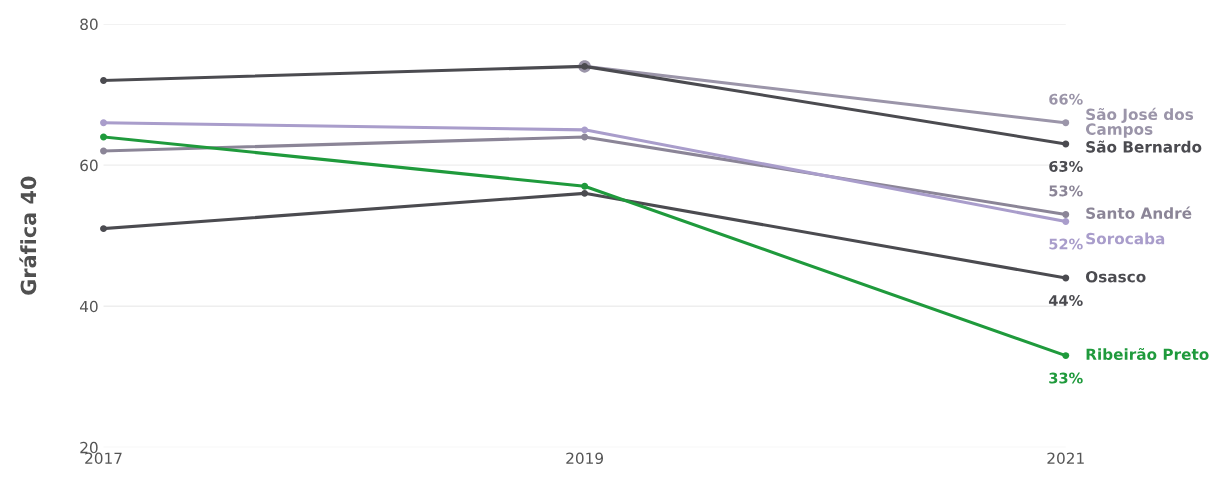 This screenshot has height=481, width=1218. Describe the element at coordinates (1139, 212) in the screenshot. I see `series-label: Santo André` at that location.